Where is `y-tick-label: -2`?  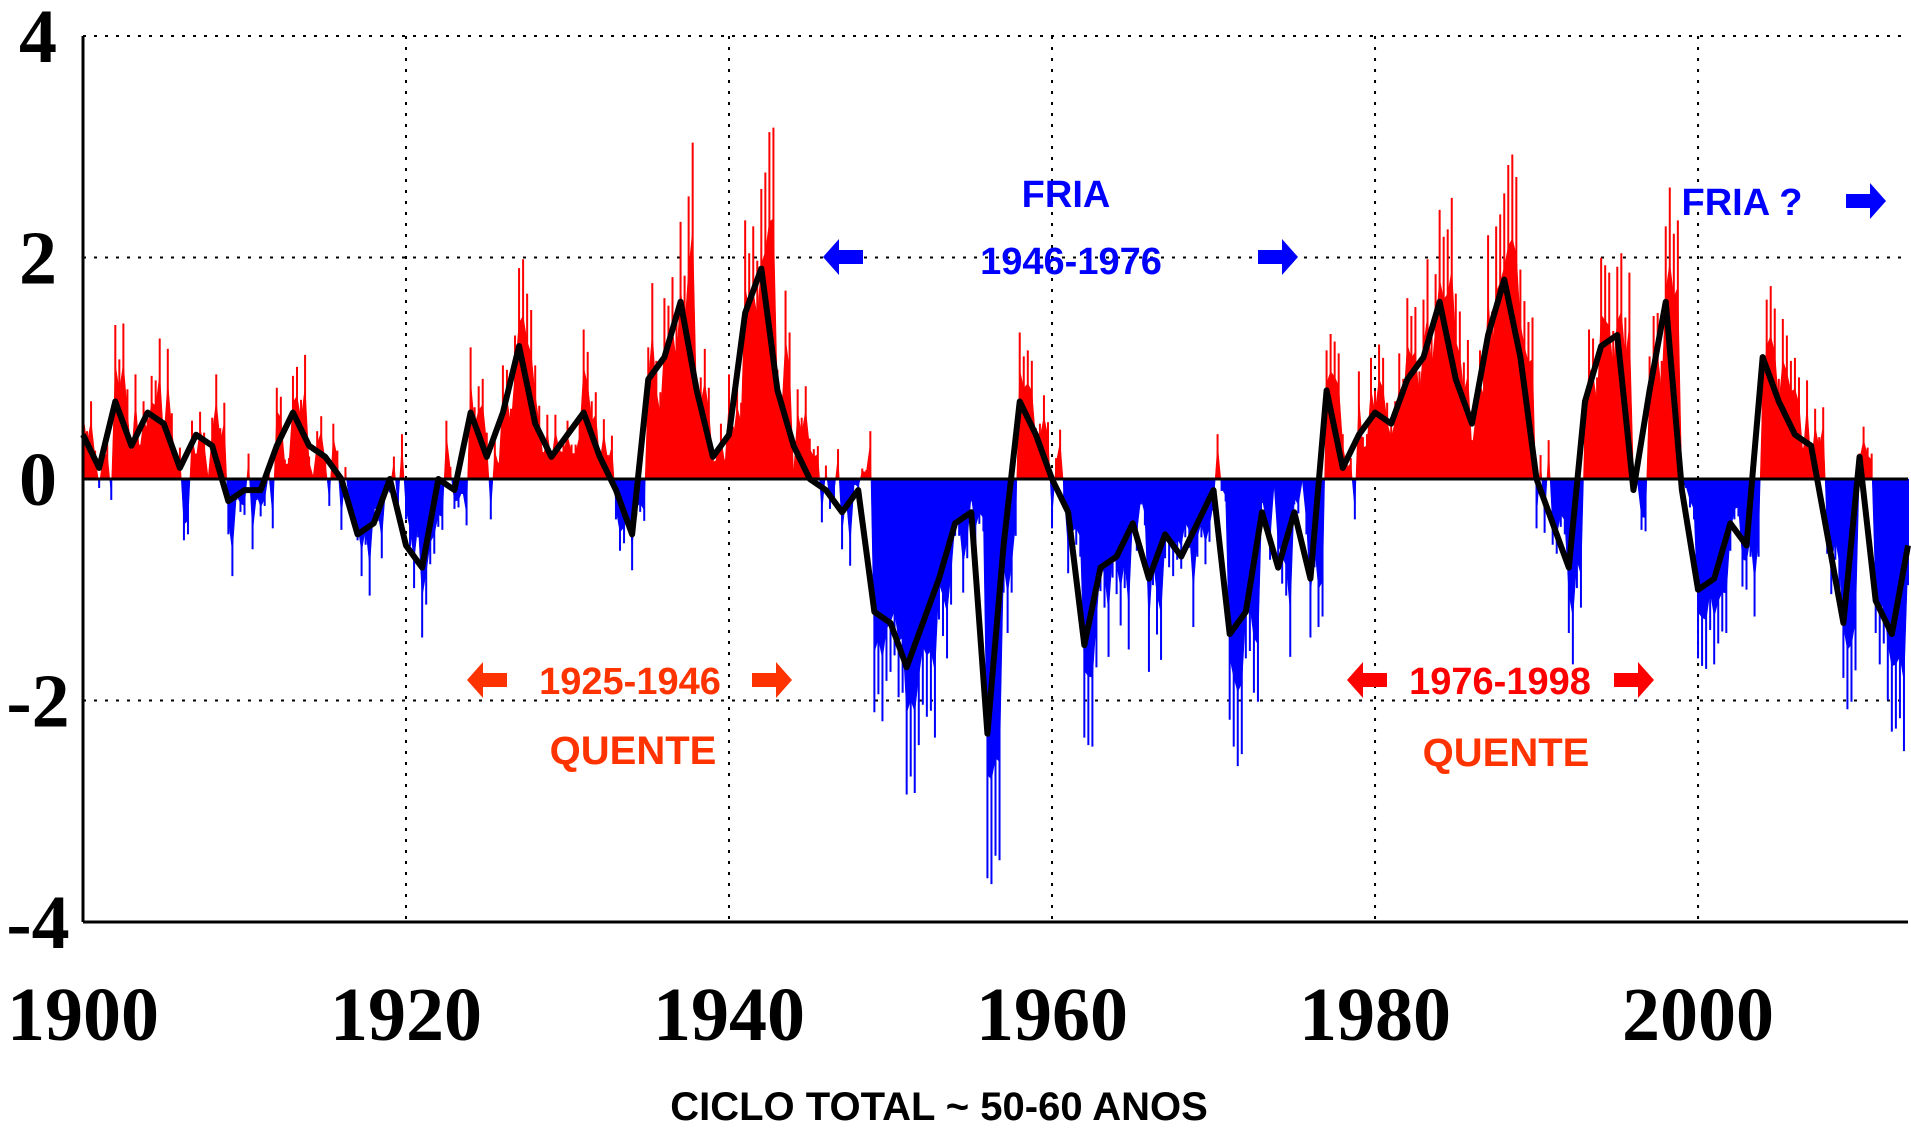 y-tick-label: -2 is located at coordinates (37, 702).